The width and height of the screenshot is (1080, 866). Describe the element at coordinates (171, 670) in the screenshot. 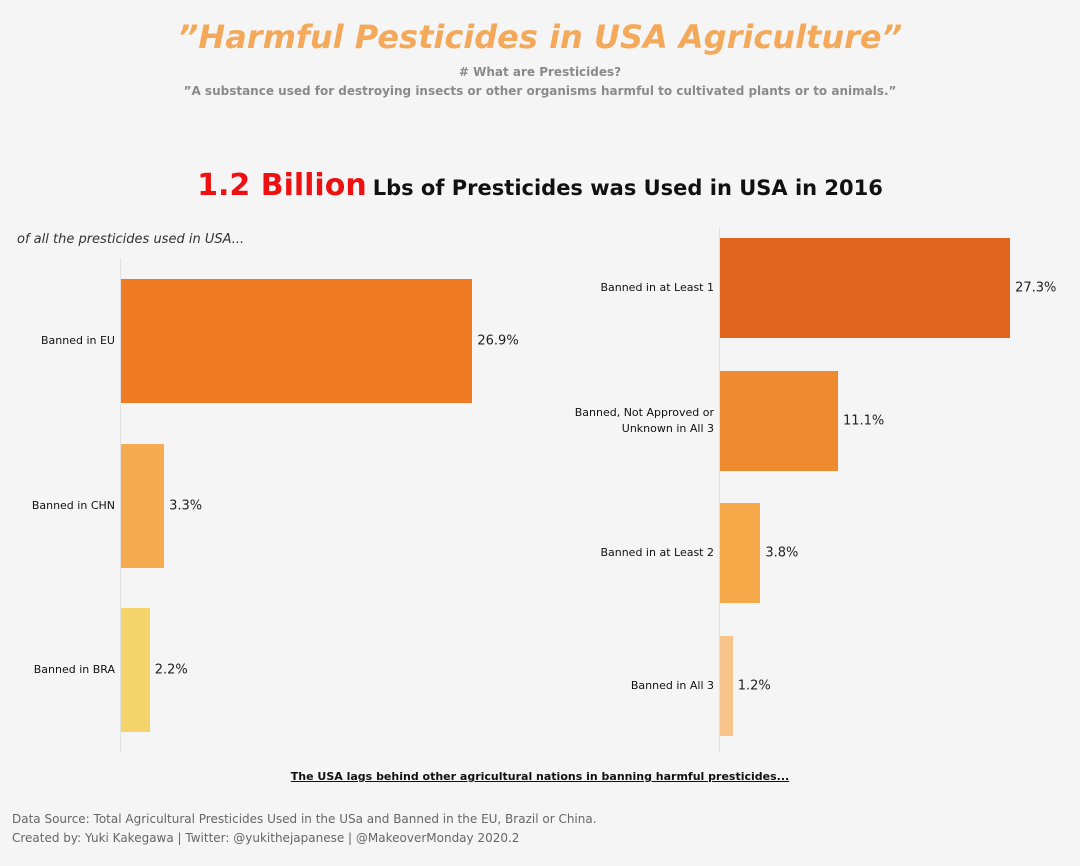

I see `value-label: 2.2%` at that location.